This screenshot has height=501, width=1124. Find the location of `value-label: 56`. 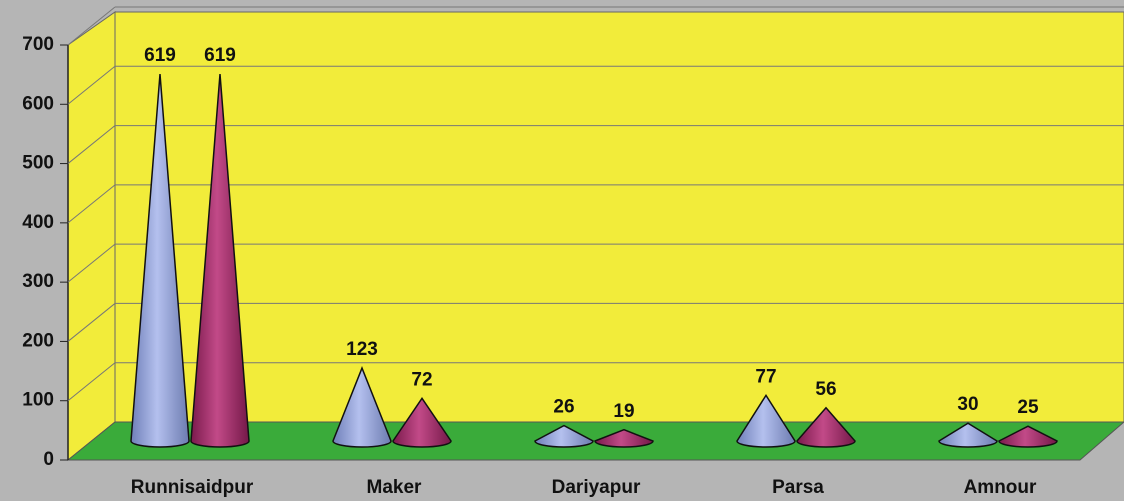

value-label: 56 is located at coordinates (825, 389).